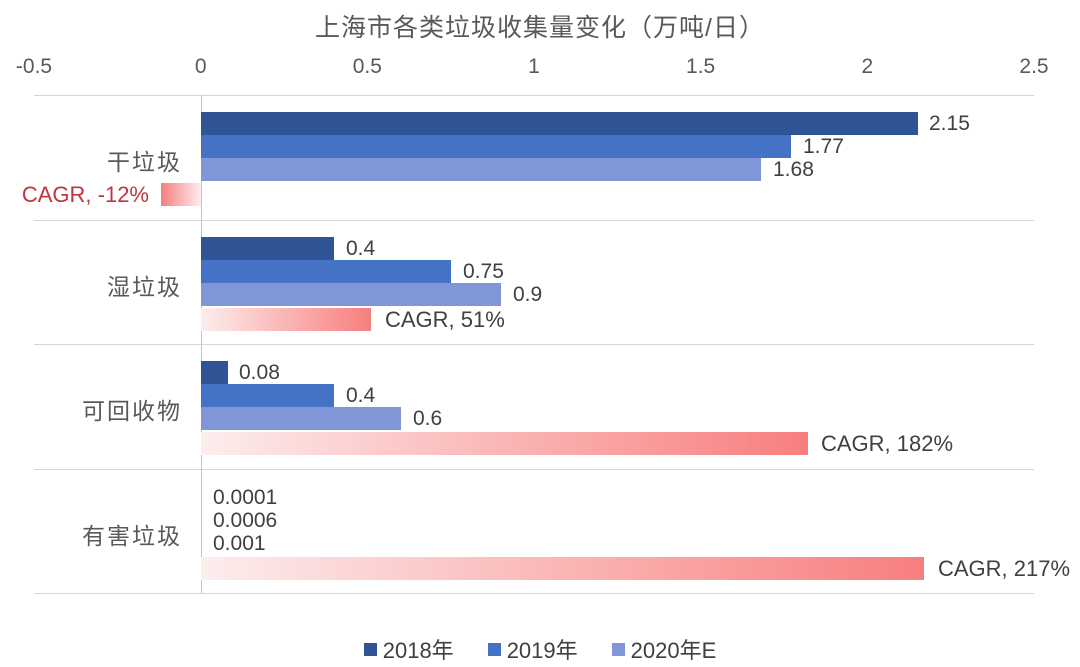 The height and width of the screenshot is (667, 1080). Describe the element at coordinates (949, 123) in the screenshot. I see `bar-value-label: 2.15` at that location.